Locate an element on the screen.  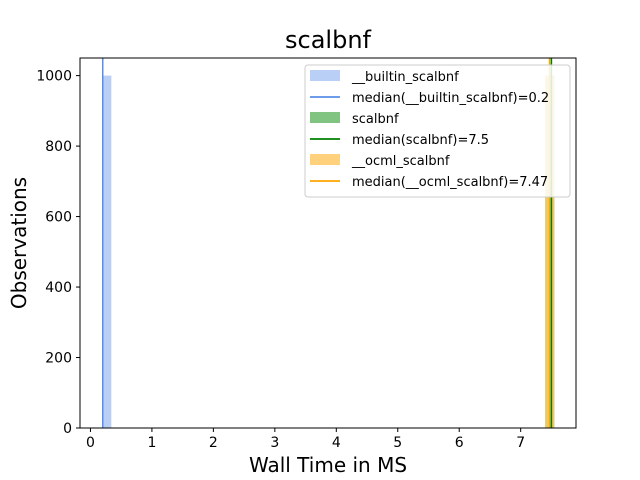
legend-label-median-ocml-scalbnf: median(__ocml_scalbnf)=7.47 is located at coordinates (450, 182).